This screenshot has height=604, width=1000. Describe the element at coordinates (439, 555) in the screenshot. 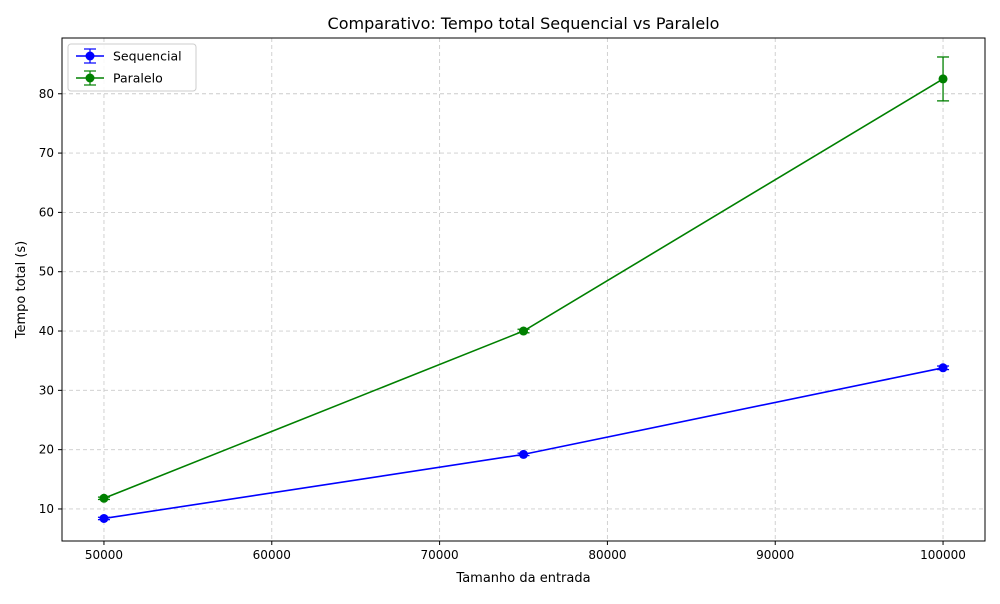

I see `x-tick-label: 70000` at that location.